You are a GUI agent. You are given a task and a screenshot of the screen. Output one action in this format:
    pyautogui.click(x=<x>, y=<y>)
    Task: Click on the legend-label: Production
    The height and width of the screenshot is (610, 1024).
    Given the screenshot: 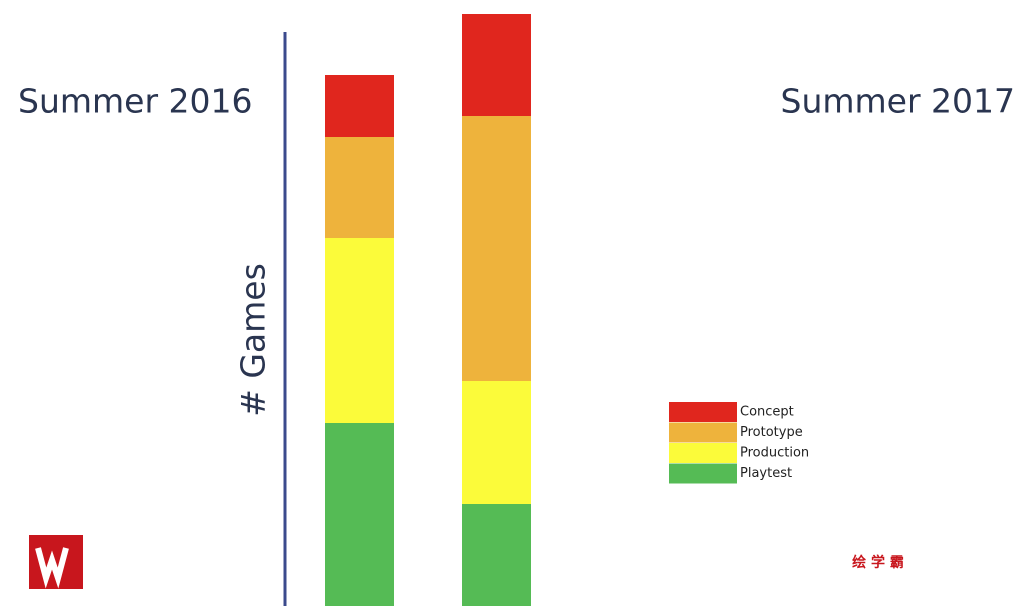 What is the action you would take?
    pyautogui.click(x=774, y=453)
    